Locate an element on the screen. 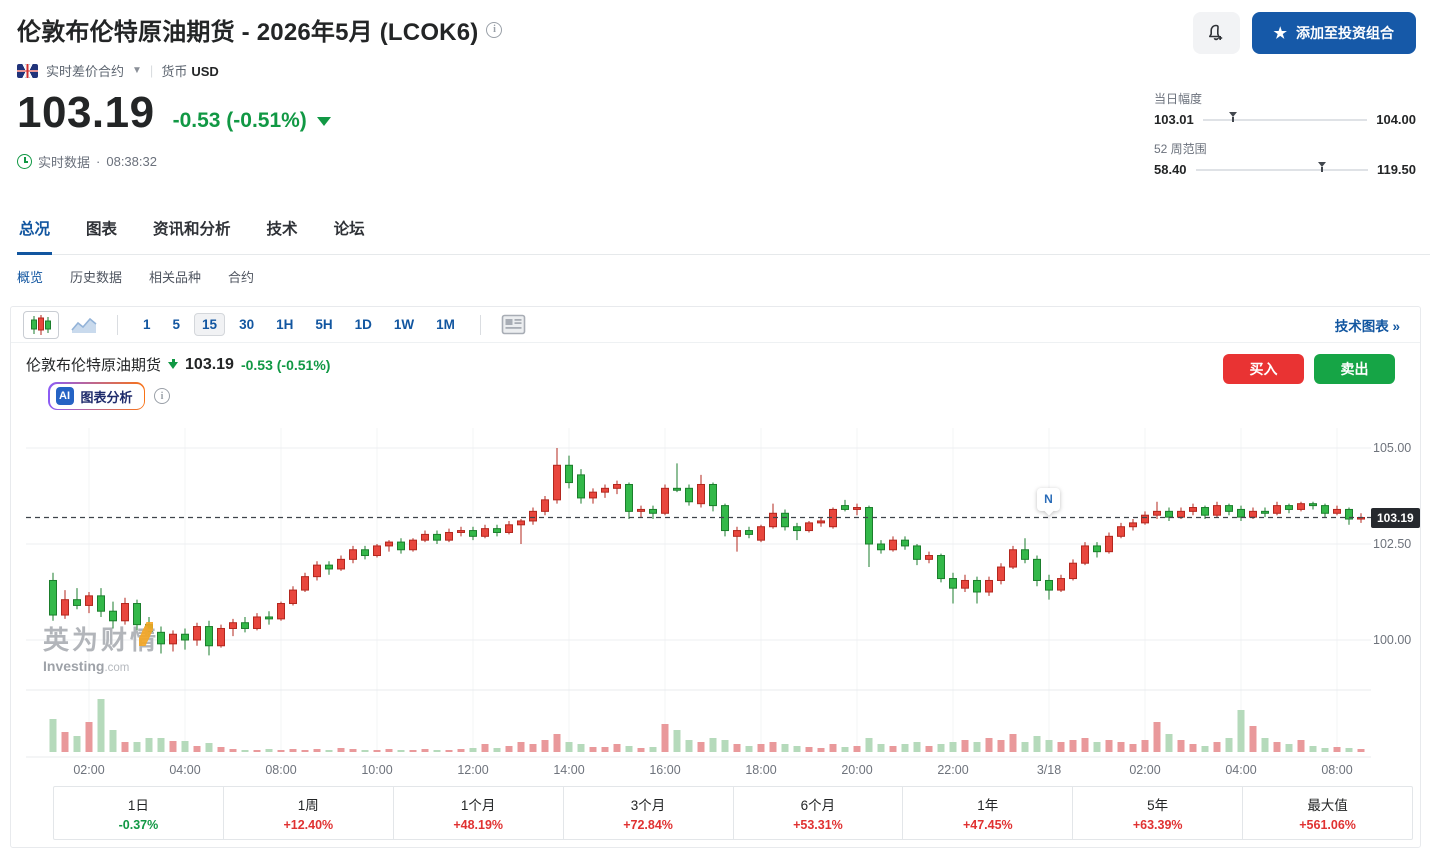 The width and height of the screenshot is (1430, 857). ai-chart-analysis-button: AI 图表分析 is located at coordinates (97, 396).